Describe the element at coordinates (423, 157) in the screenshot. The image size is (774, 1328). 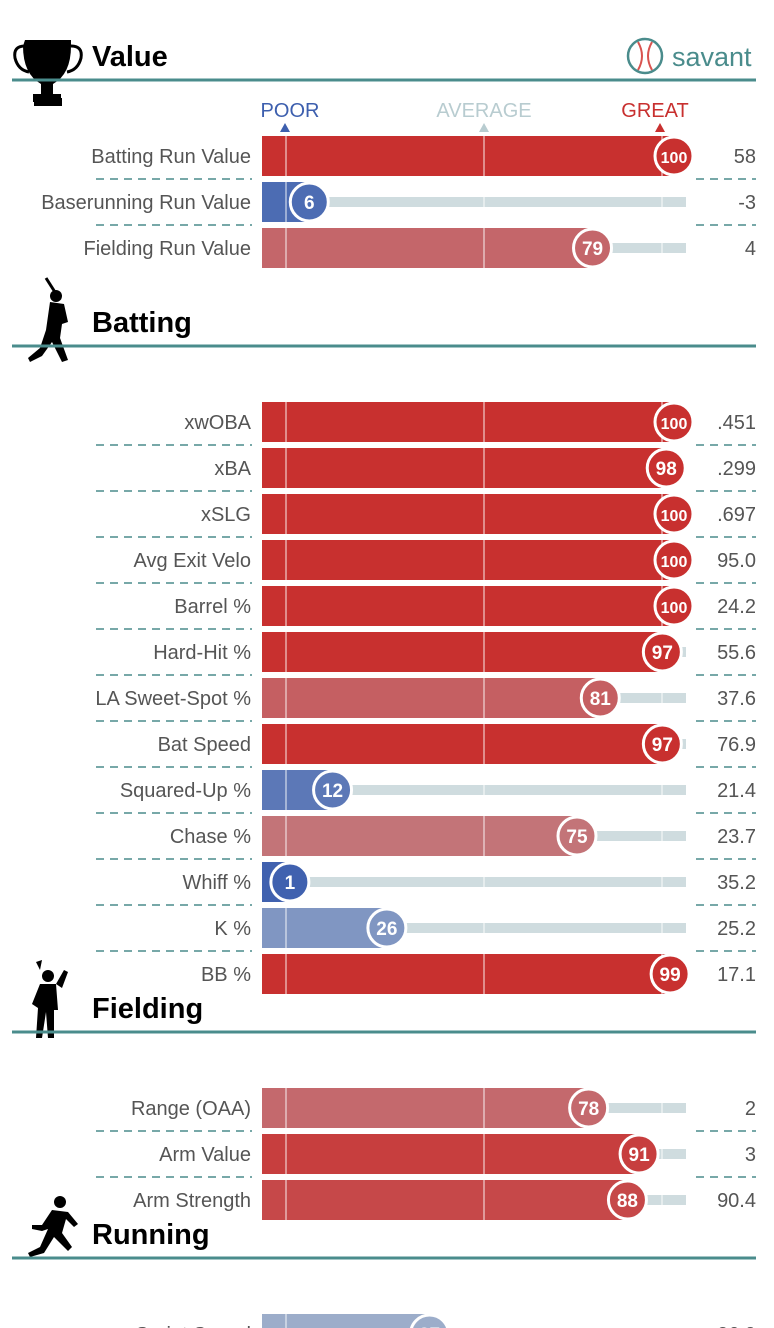
I see `metric-row: 100 Batting Run Value 58` at that location.